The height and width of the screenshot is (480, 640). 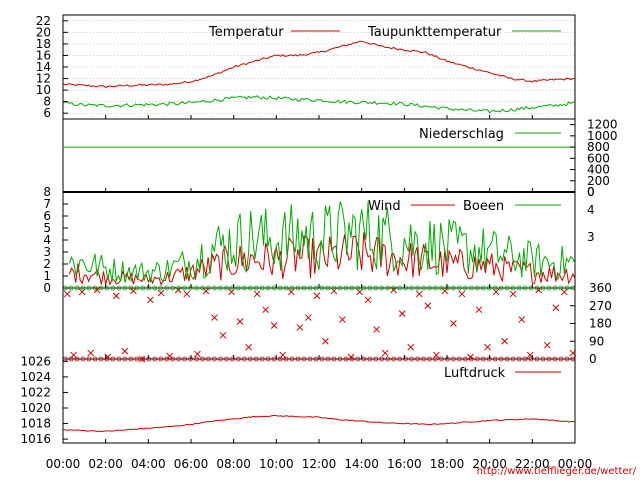 I want to click on wind-tick-label: 2, so click(x=47, y=264).